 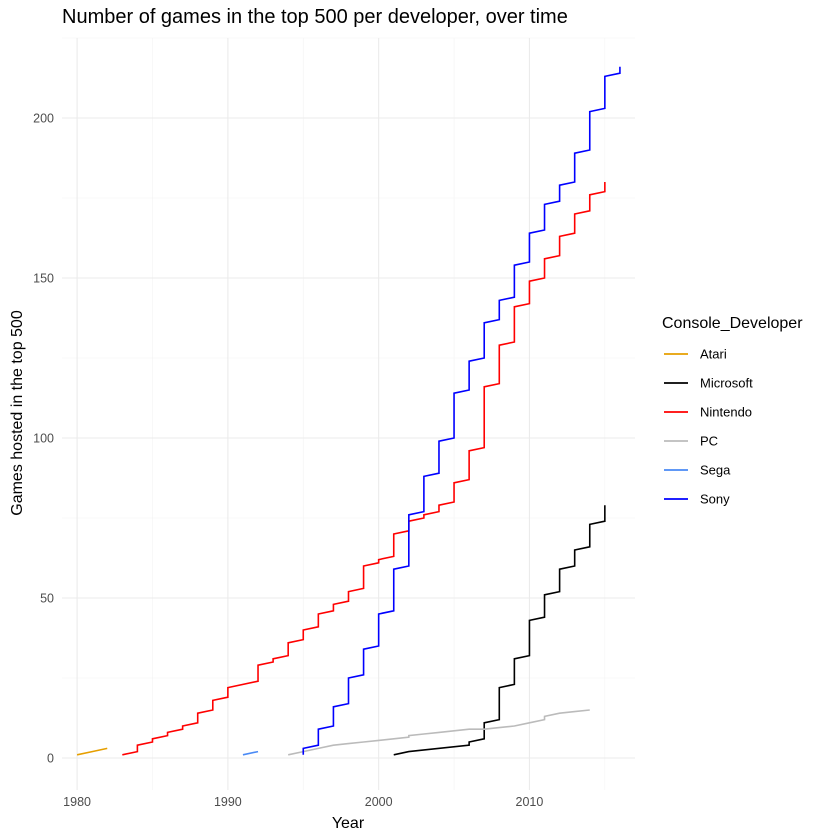 What do you see at coordinates (726, 412) in the screenshot?
I see `legend-label-nintendo: Nintendo` at bounding box center [726, 412].